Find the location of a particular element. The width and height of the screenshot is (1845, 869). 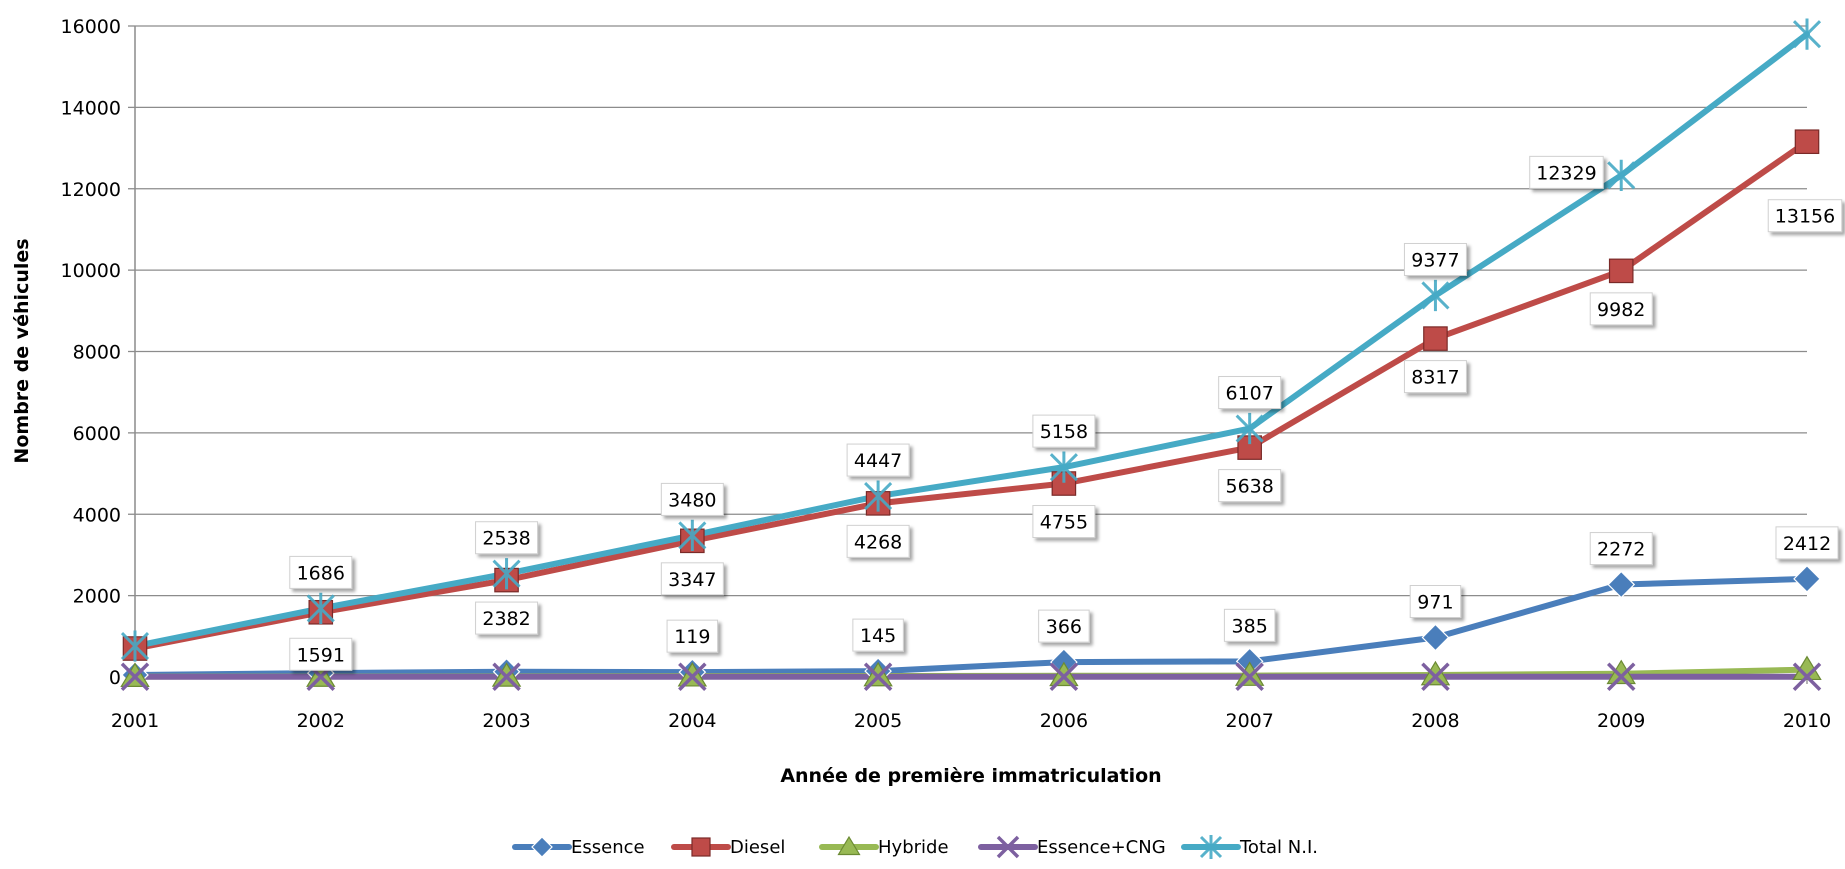

legend-item: Hybride is located at coordinates (884, 846).